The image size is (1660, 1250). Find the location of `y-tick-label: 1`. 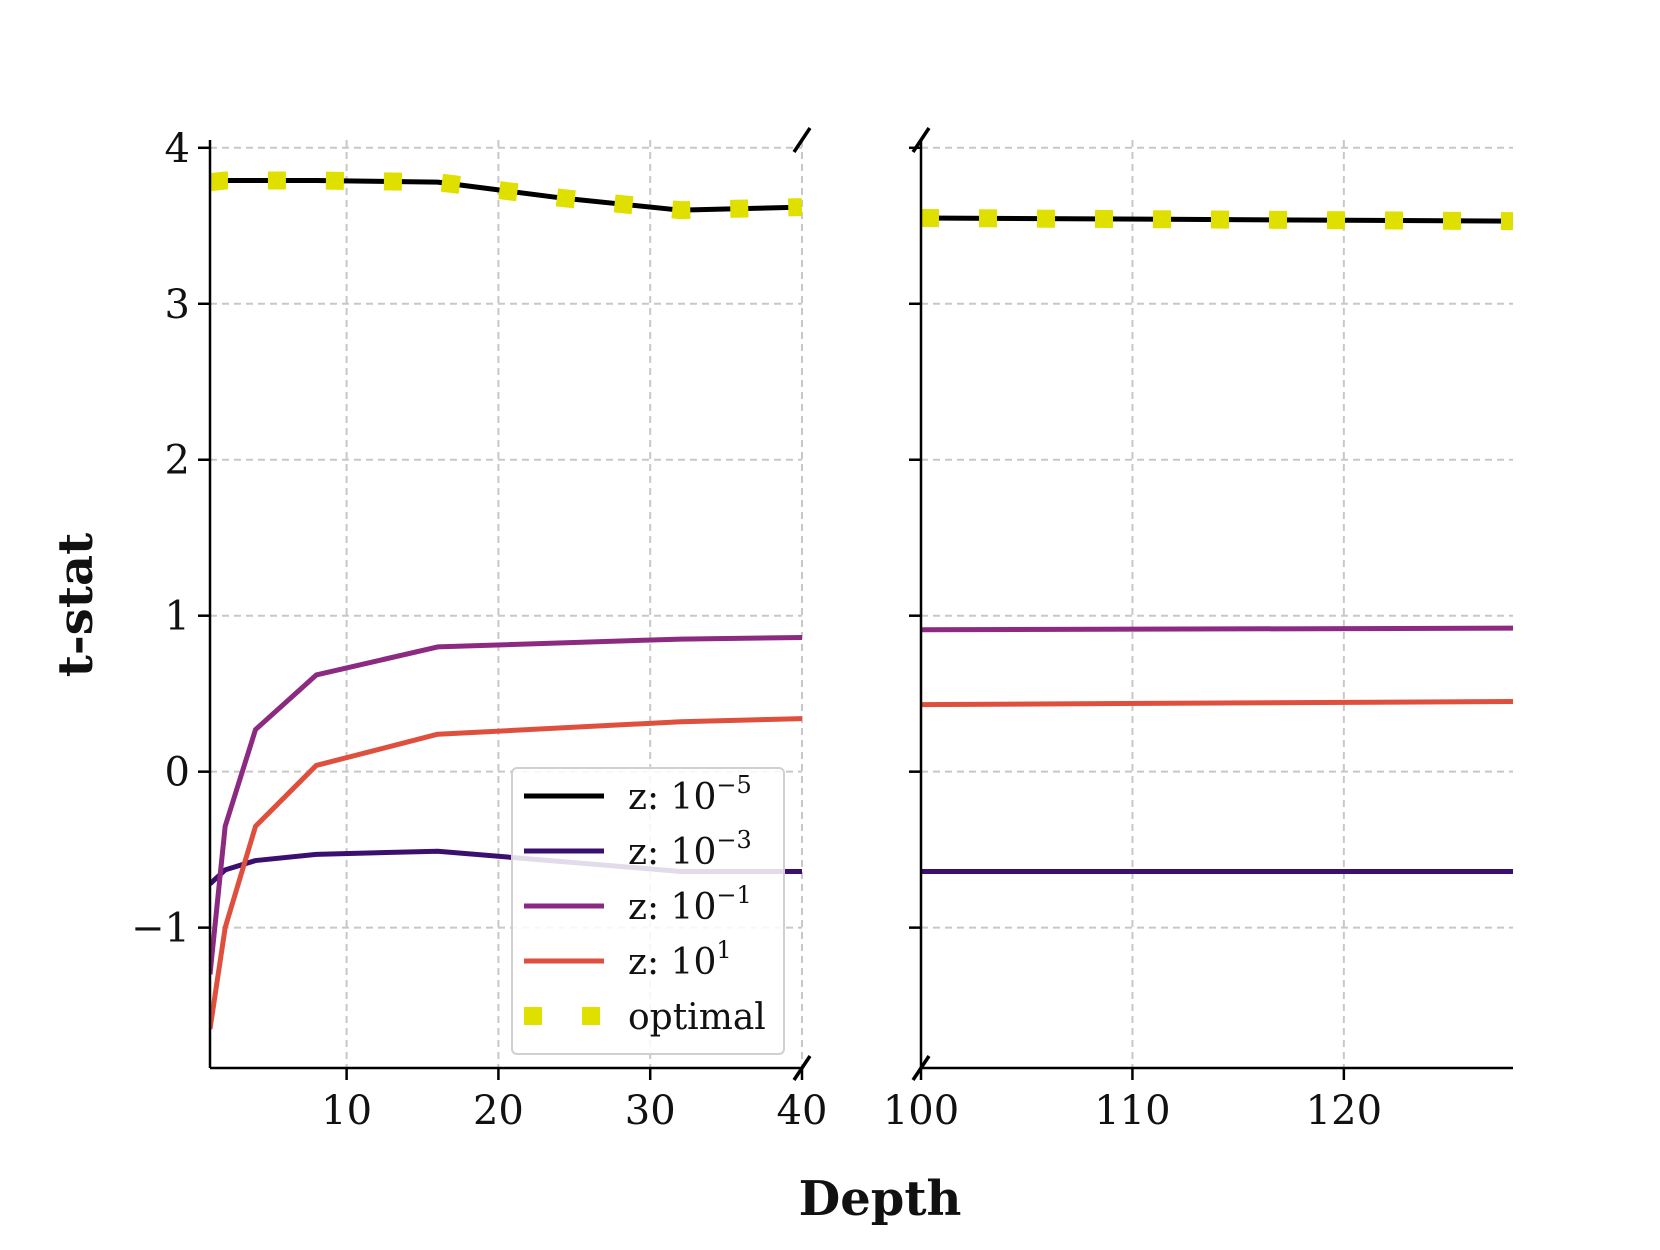

y-tick-label: 1 is located at coordinates (177, 617).